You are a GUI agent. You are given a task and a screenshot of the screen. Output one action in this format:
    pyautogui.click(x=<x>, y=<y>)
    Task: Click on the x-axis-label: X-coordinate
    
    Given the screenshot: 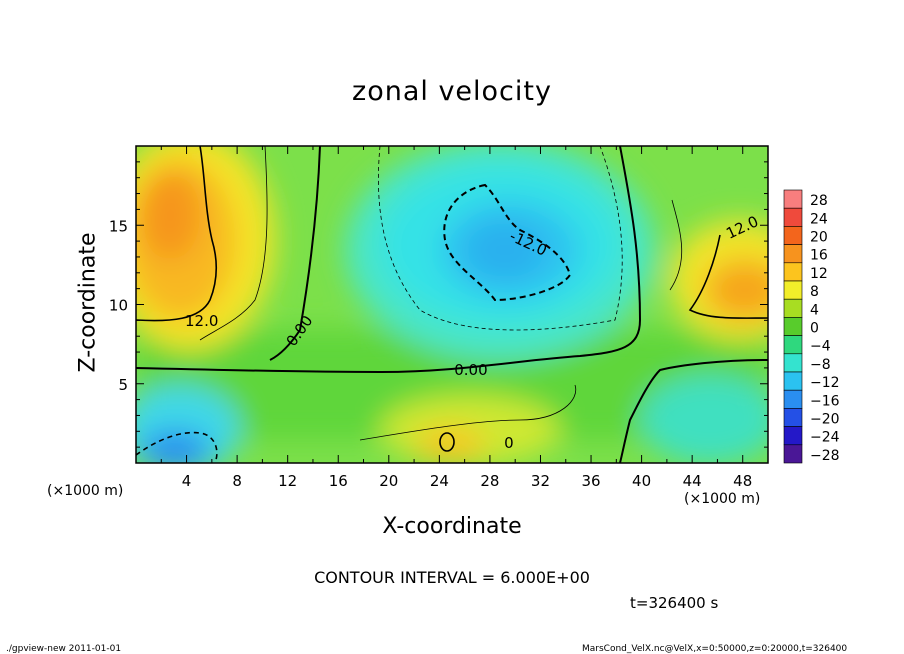 What is the action you would take?
    pyautogui.click(x=452, y=526)
    